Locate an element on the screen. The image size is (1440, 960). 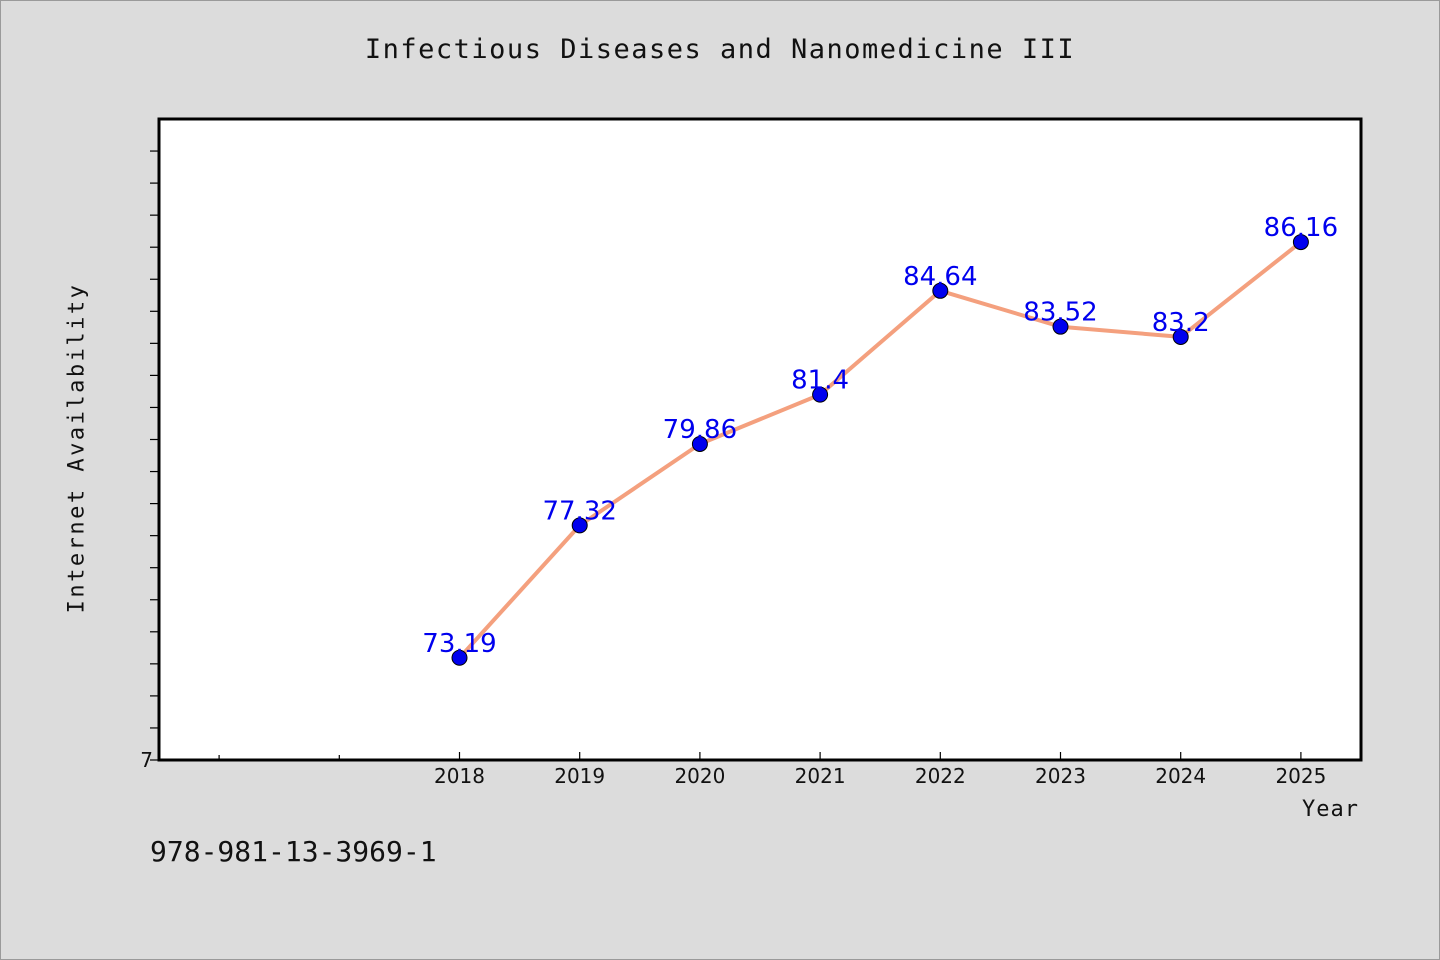
x-axis-label: Year is located at coordinates (1330, 809).